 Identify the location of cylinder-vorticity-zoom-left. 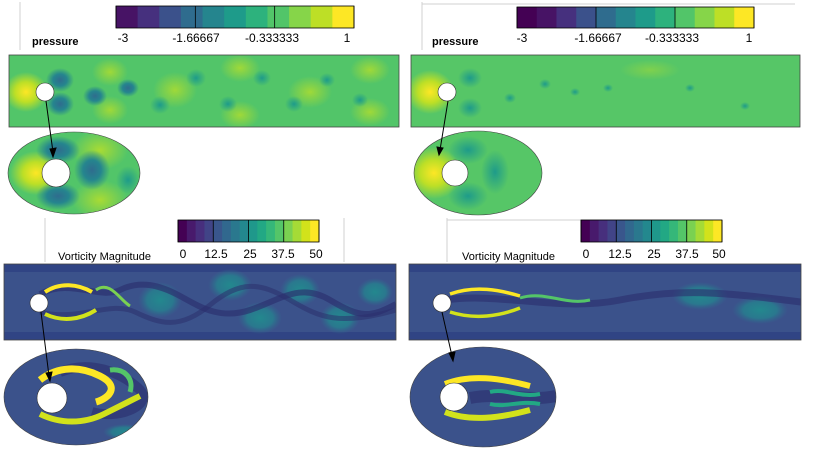
(52, 398).